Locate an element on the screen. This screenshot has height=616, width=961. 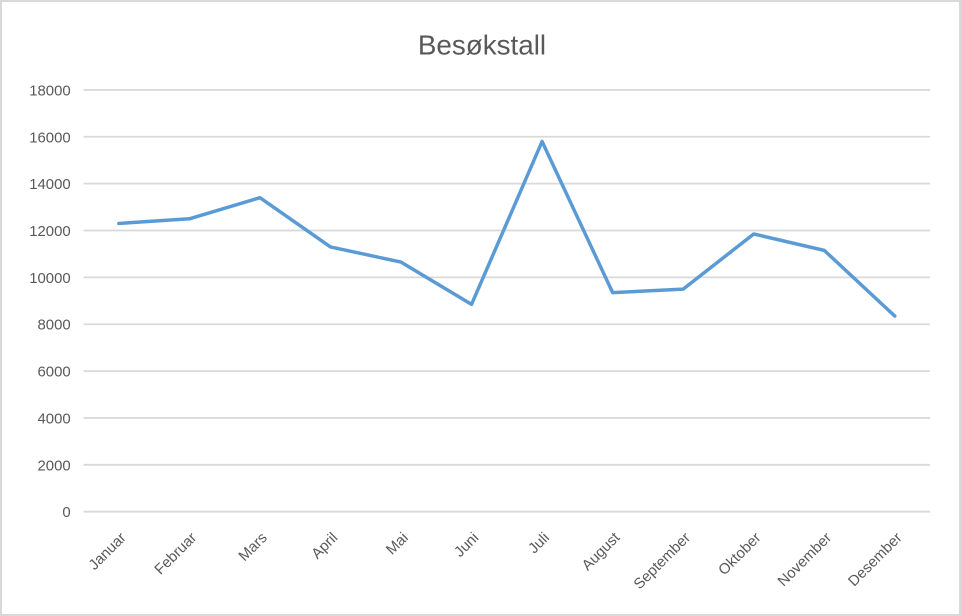
x-axis-tick-label: September is located at coordinates (662, 561).